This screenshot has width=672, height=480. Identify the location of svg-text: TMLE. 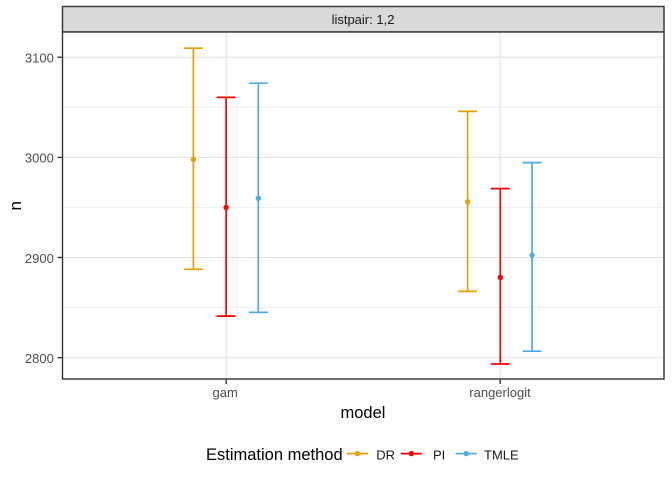
(501, 454).